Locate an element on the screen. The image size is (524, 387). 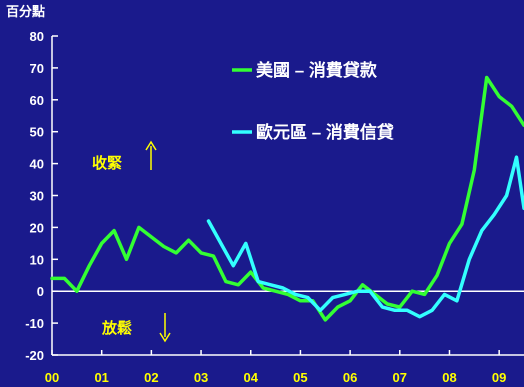
x-tick-label: 01 is located at coordinates (101, 377).